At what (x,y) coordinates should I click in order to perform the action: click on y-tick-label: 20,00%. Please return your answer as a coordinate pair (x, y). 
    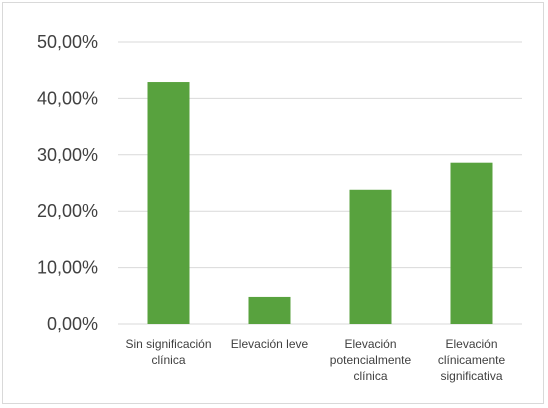
    Looking at the image, I should click on (67, 211).